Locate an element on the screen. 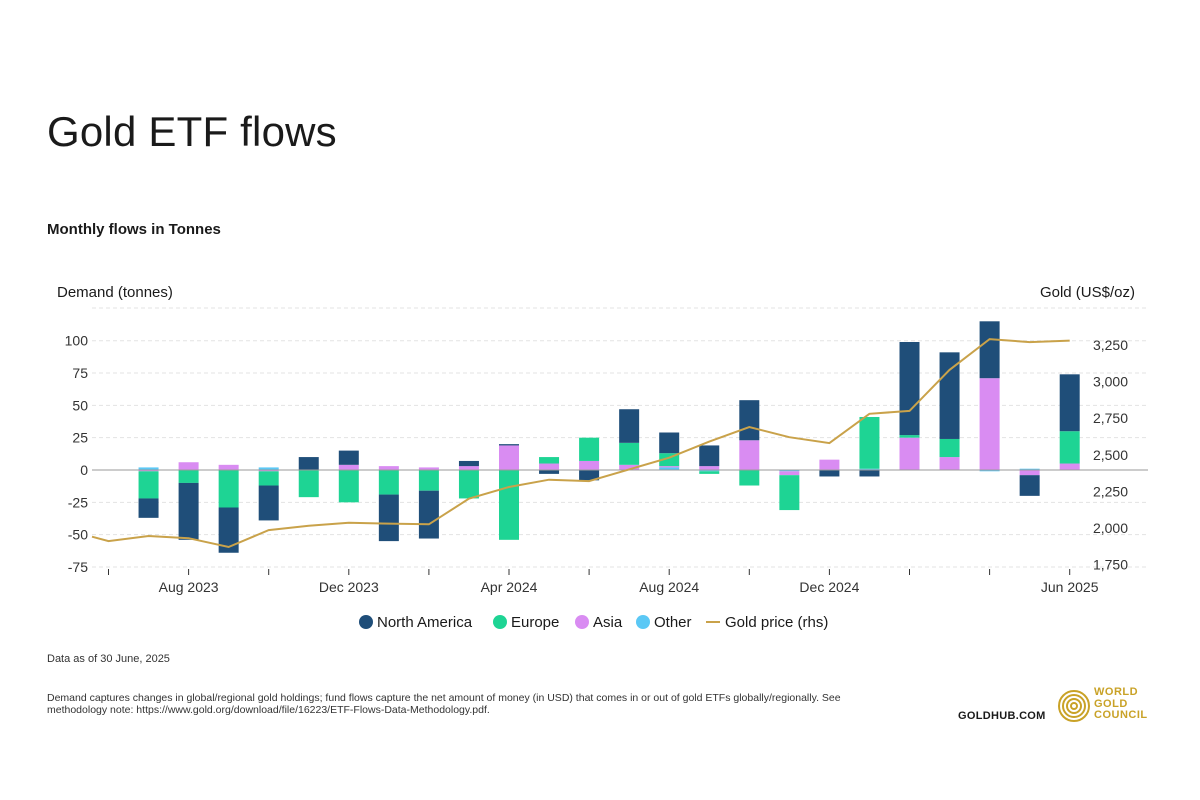  legend-label-gold-price: Gold price (rhs) is located at coordinates (776, 622).